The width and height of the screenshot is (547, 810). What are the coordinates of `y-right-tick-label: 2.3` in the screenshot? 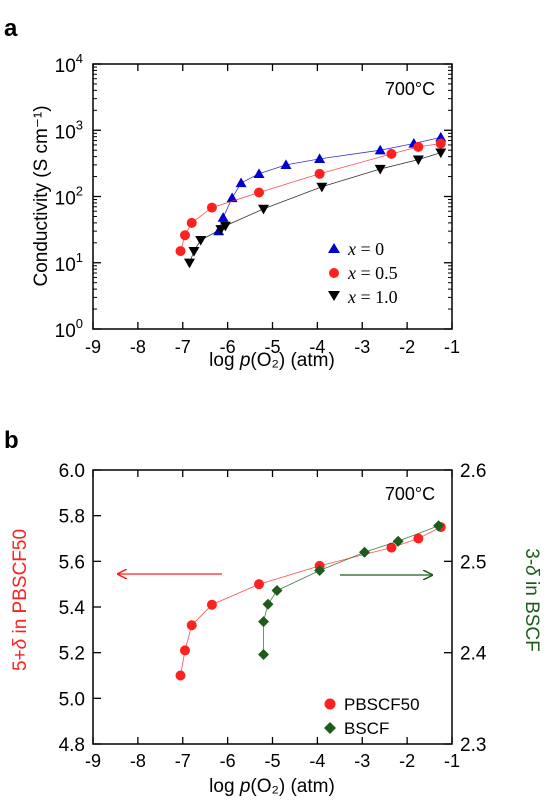 It's located at (473, 745).